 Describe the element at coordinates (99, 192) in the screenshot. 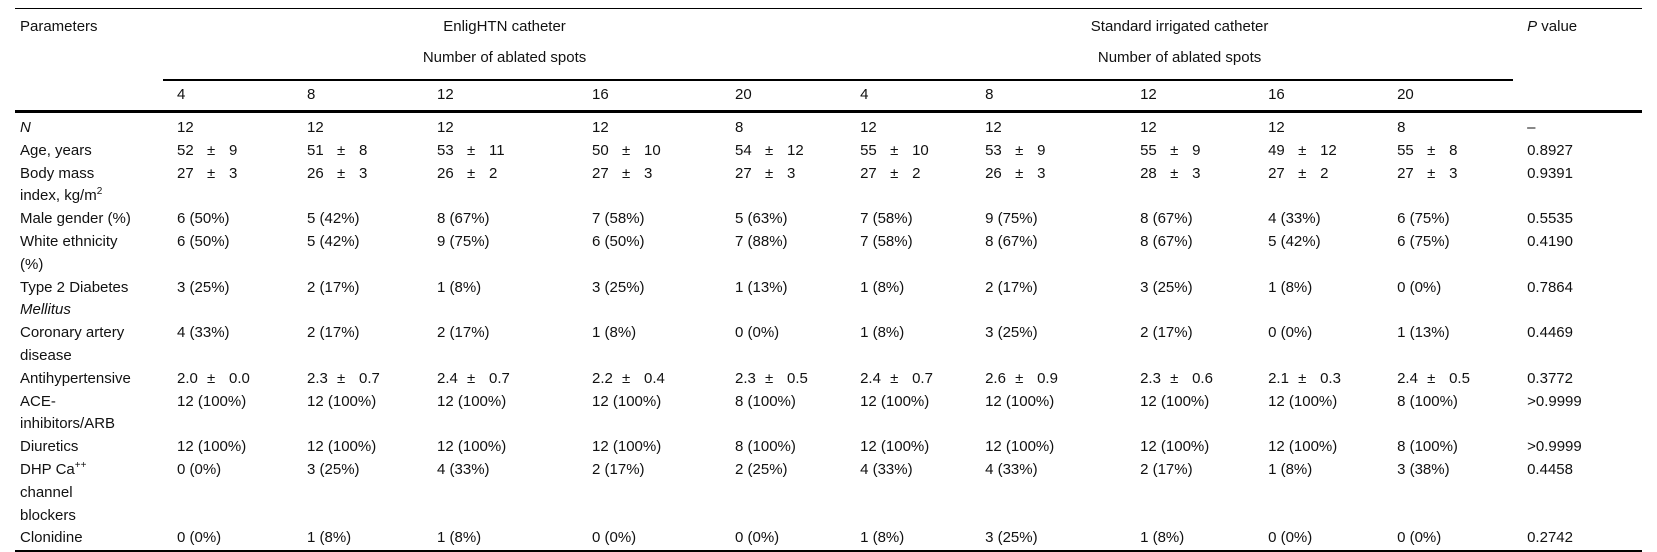

I see `superscript-text: 2` at that location.